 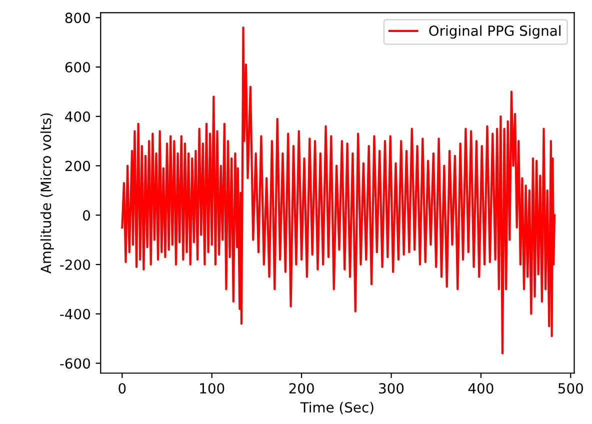 What do you see at coordinates (212, 388) in the screenshot?
I see `x-tick-label: 100` at bounding box center [212, 388].